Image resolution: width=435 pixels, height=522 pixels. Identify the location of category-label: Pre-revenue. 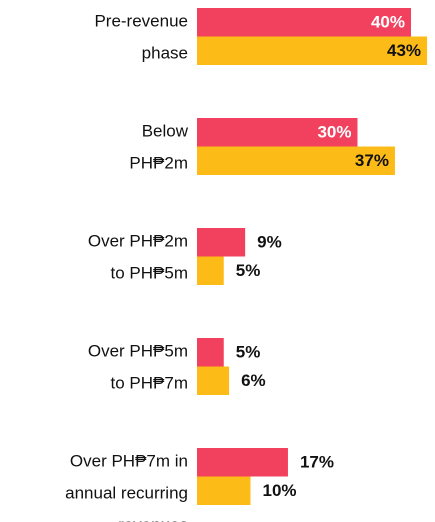
(141, 20).